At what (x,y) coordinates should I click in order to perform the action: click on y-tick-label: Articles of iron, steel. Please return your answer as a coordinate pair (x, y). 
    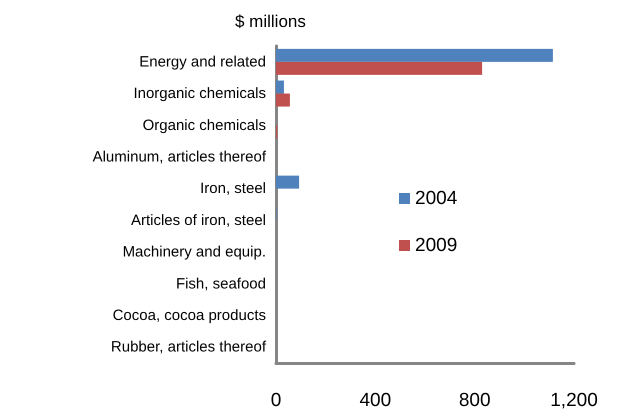
    Looking at the image, I should click on (198, 220).